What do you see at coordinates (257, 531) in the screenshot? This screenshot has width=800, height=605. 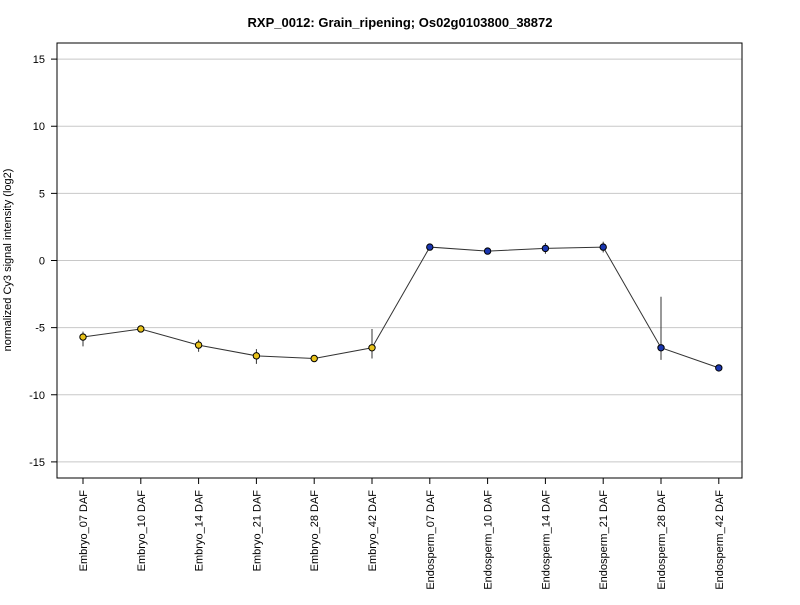 I see `x-tick-label: Embryo_21 DAF` at bounding box center [257, 531].